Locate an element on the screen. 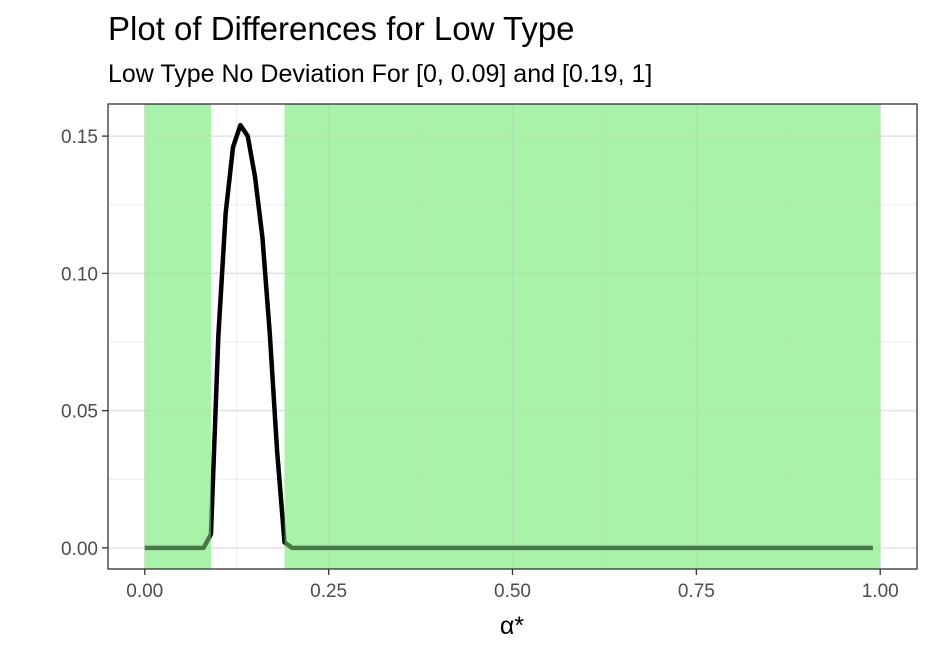 The width and height of the screenshot is (932, 654). y-tick-label-2: 0.10 is located at coordinates (79, 274).